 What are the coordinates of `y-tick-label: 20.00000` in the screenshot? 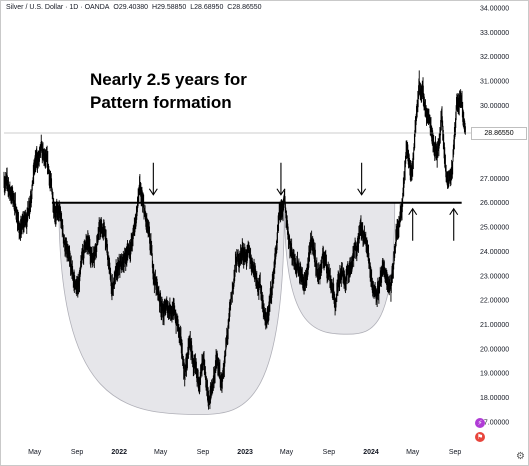 It's located at (494, 349).